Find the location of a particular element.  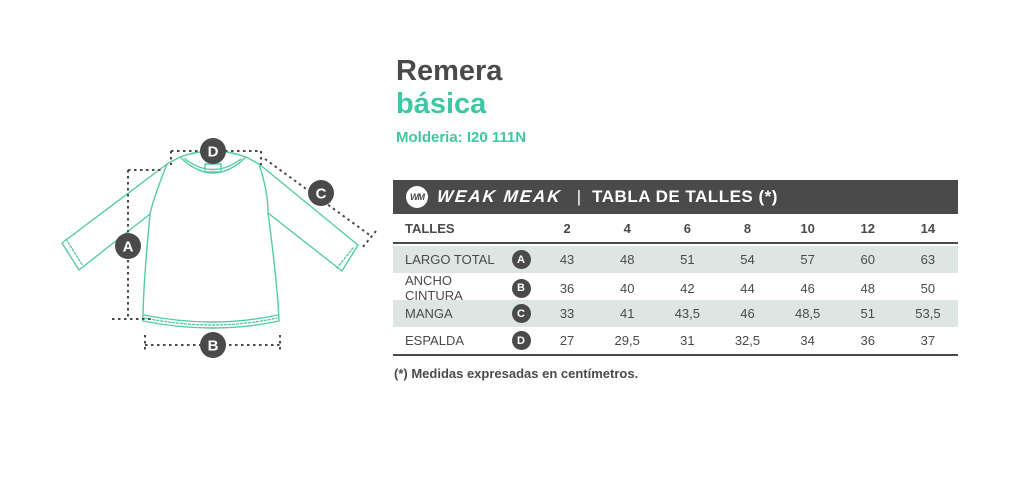

measurement-value: 57 is located at coordinates (807, 259).